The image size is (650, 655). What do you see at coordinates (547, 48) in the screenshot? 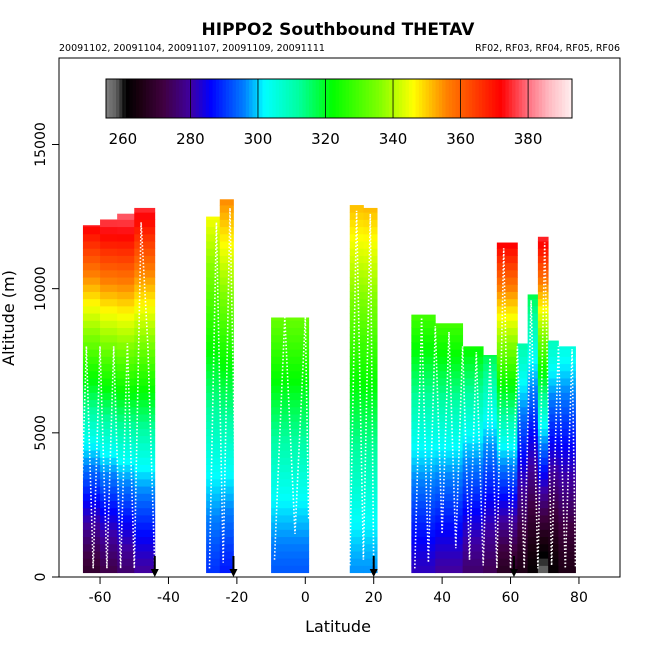
I see `chart-subtitle-flights: RF02, RF03, RF04, RF05, RF06` at bounding box center [547, 48].